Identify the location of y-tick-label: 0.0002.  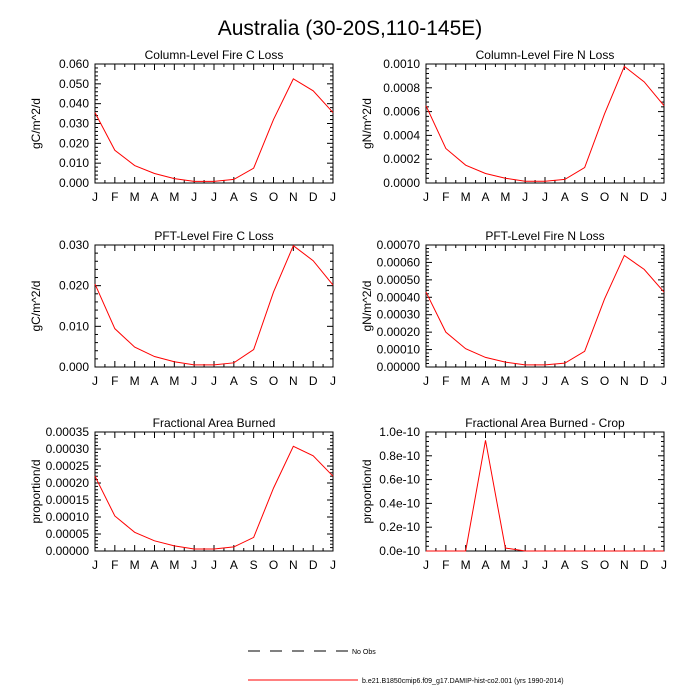
(401, 159).